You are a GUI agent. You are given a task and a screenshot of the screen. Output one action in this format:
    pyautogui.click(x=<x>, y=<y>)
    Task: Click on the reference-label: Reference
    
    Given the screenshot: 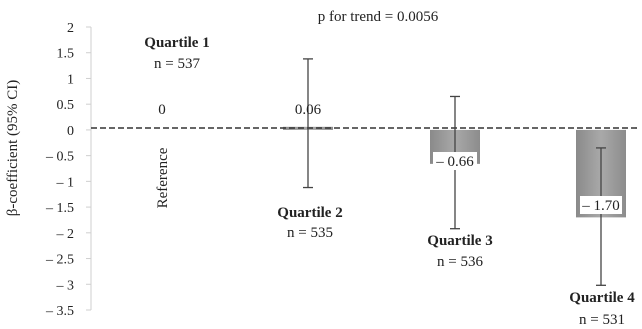 What is the action you would take?
    pyautogui.click(x=163, y=177)
    